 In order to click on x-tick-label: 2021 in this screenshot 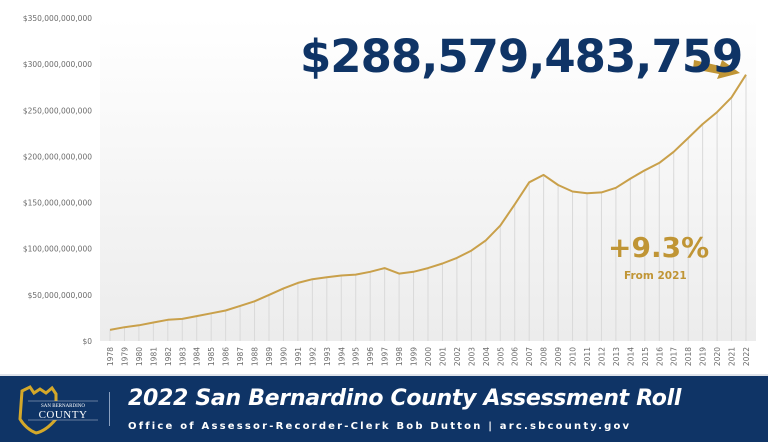, I will do `click(732, 356)`.